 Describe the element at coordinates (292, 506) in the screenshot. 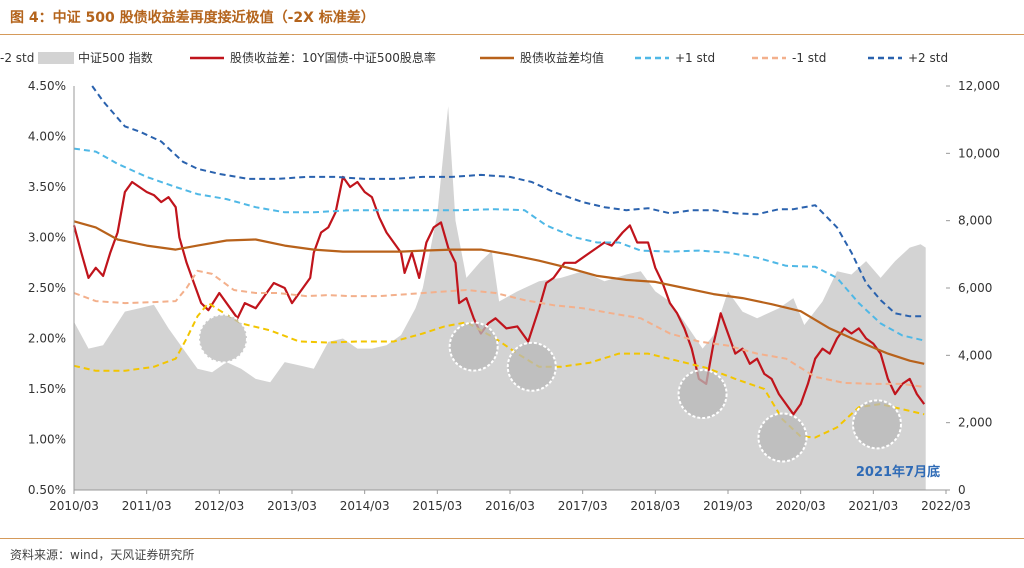

I see `x-tick-label: 2013/03` at that location.